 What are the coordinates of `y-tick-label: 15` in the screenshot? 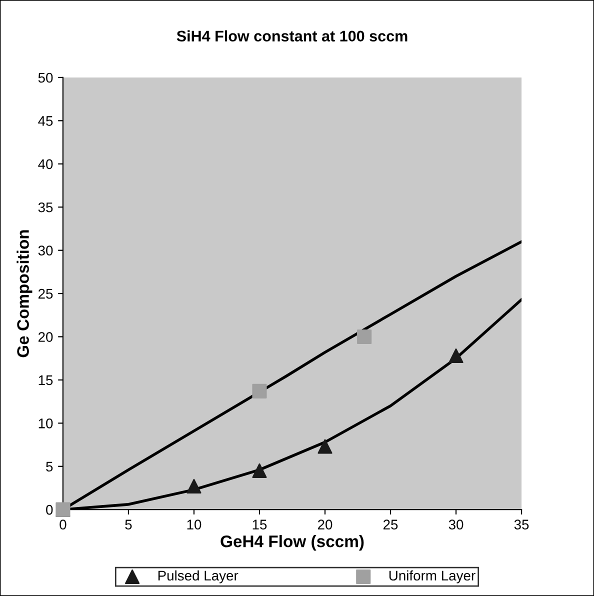 It's located at (45, 380).